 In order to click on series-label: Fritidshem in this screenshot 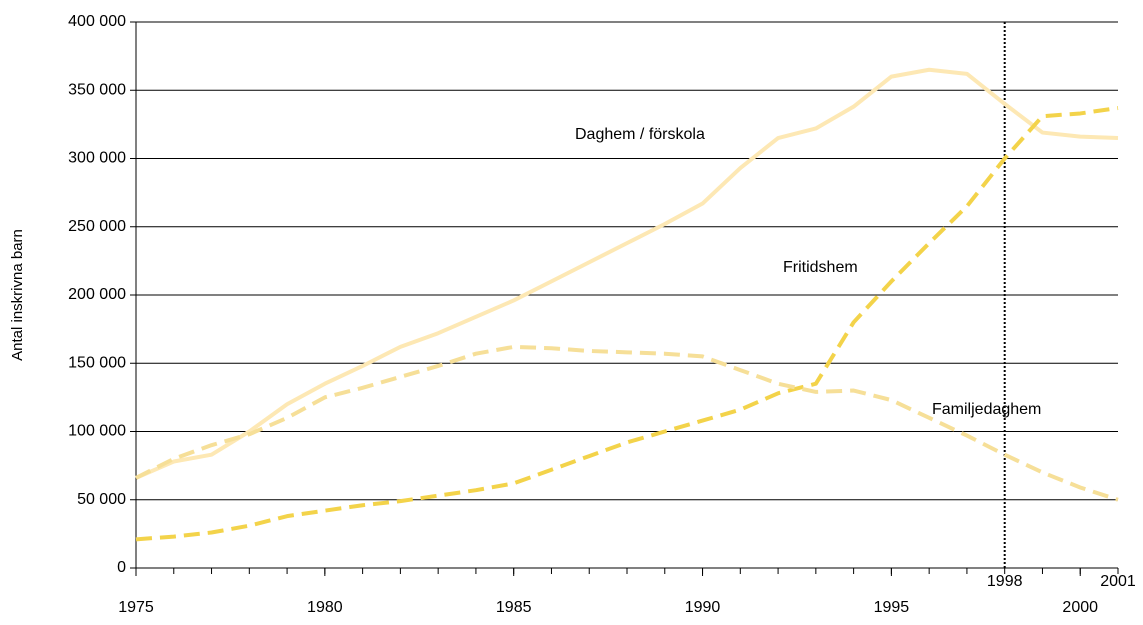, I will do `click(820, 267)`.